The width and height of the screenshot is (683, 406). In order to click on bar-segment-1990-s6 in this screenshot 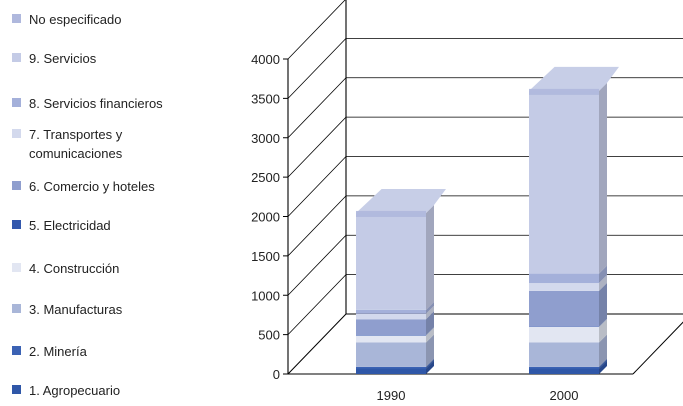, I will do `click(391, 327)`.